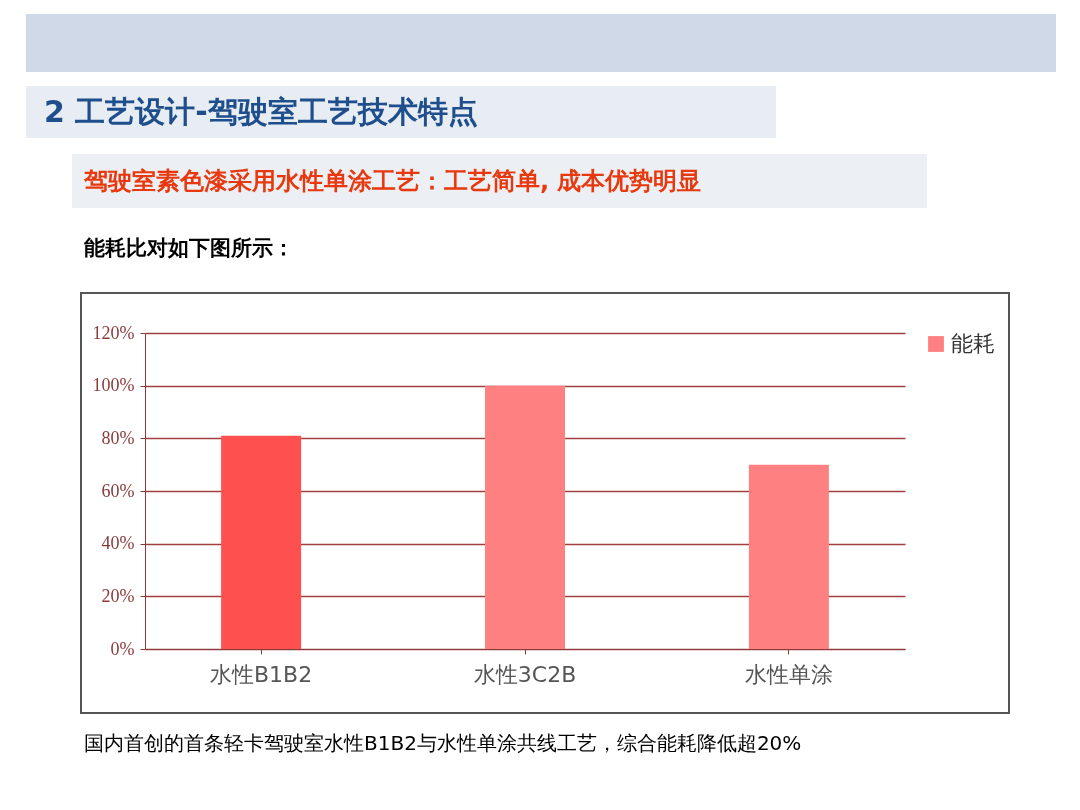 Image resolution: width=1080 pixels, height=810 pixels. I want to click on y-tick-label: 100%, so click(113, 385).